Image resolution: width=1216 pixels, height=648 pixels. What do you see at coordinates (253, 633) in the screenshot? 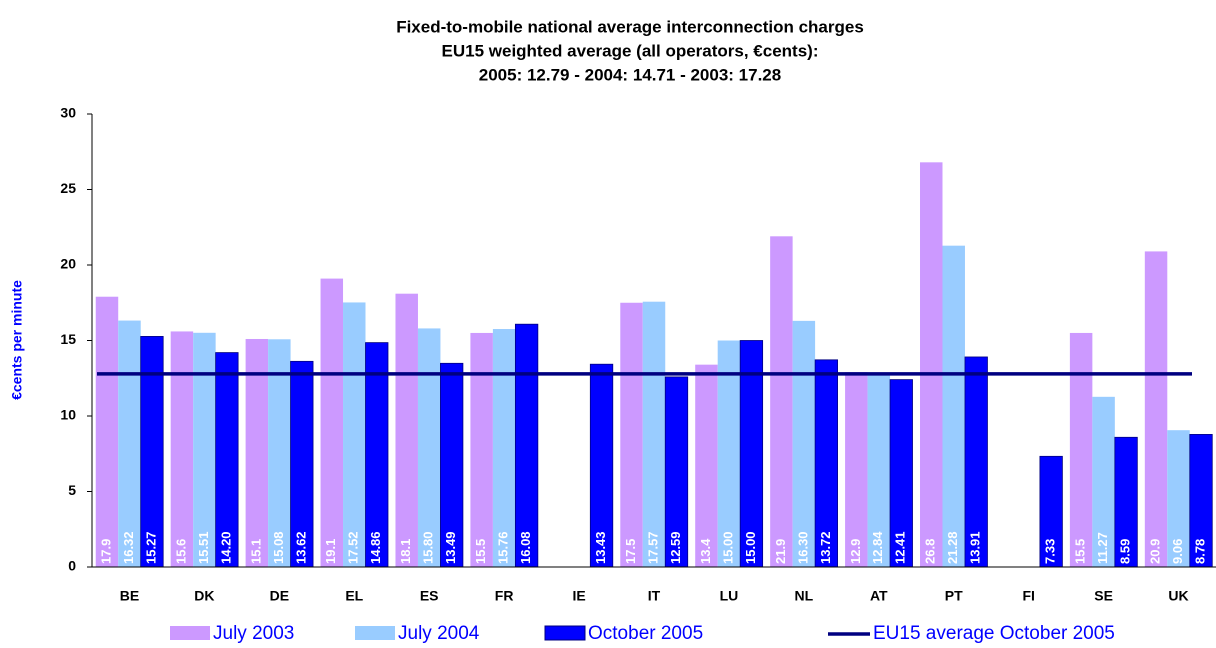
I see `legend-label: July 2003` at bounding box center [253, 633].